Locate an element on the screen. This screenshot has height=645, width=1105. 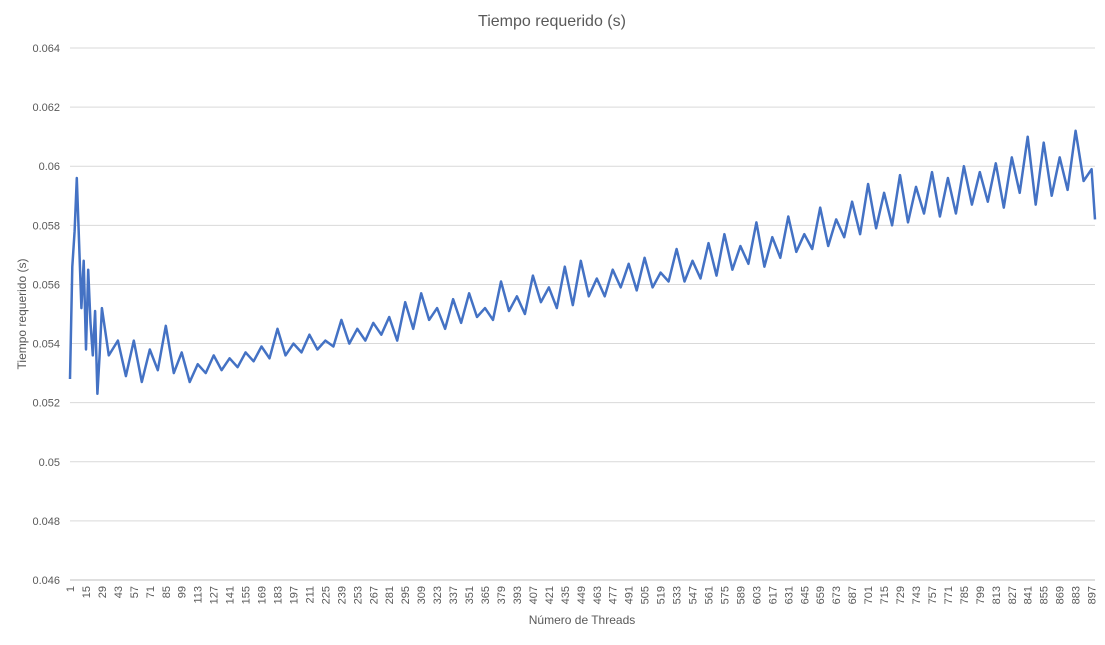
x-tick-label: 239 is located at coordinates (342, 595).